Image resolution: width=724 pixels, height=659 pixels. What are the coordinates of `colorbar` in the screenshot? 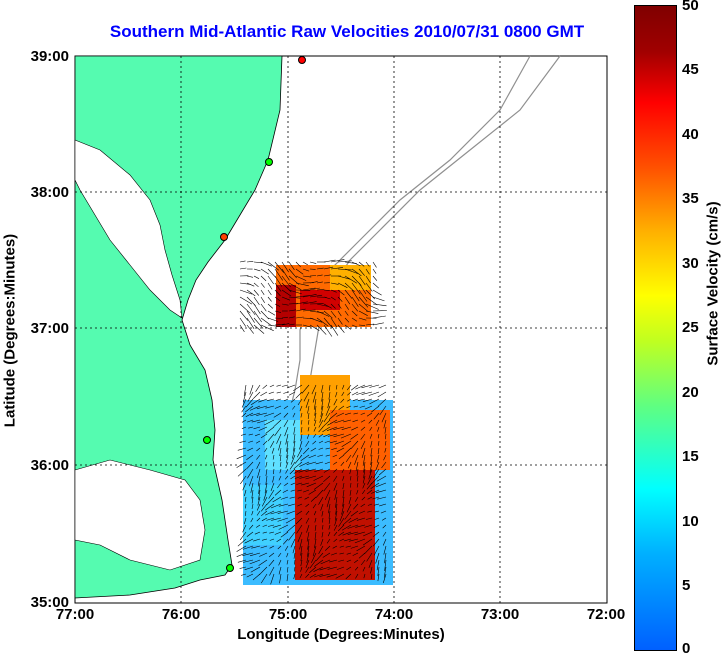 It's located at (655, 328).